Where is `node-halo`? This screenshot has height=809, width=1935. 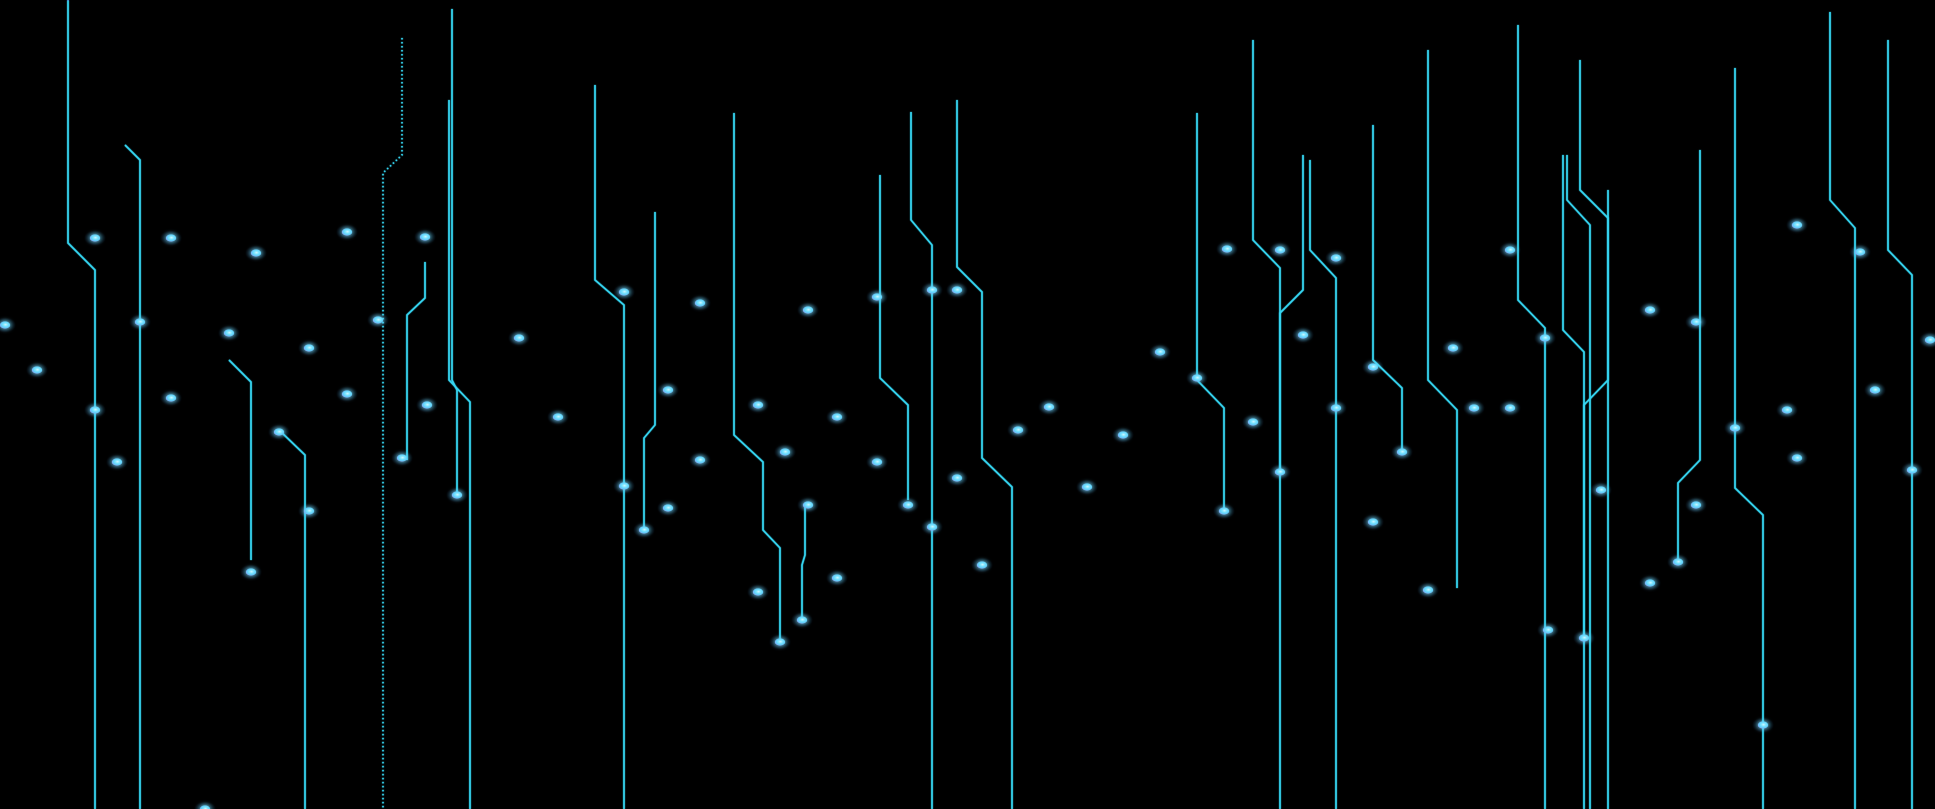
node-halo is located at coordinates (205, 805).